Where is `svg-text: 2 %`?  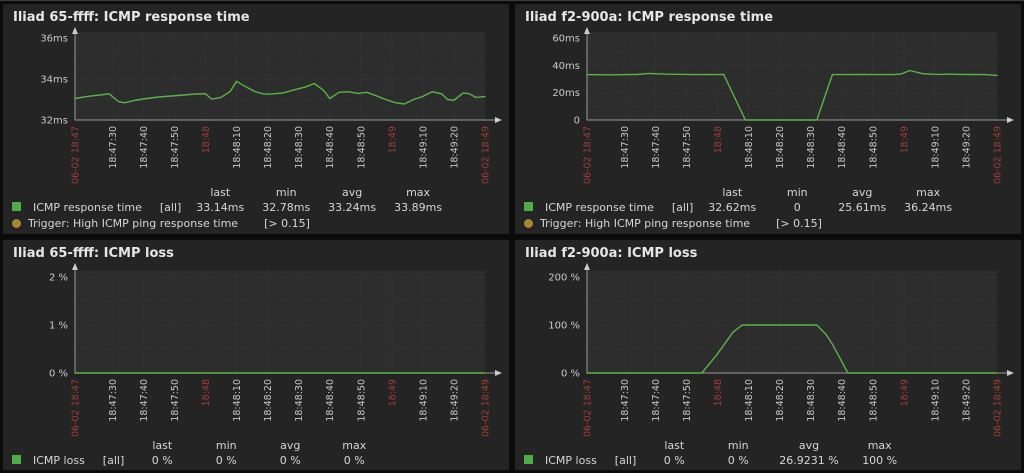
svg-text: 2 % is located at coordinates (58, 278).